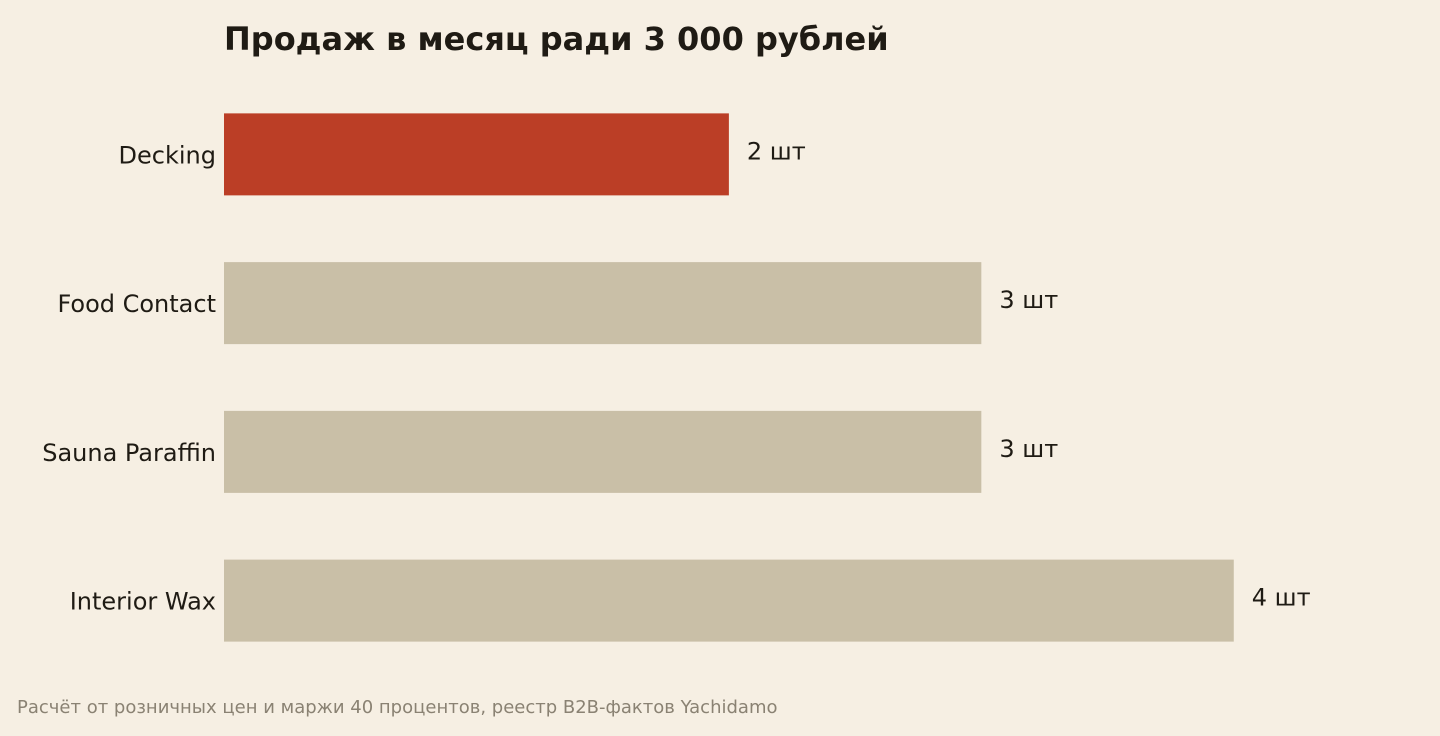 Image resolution: width=1440 pixels, height=736 pixels. What do you see at coordinates (143, 602) in the screenshot?
I see `category-label: Interior Wax` at bounding box center [143, 602].